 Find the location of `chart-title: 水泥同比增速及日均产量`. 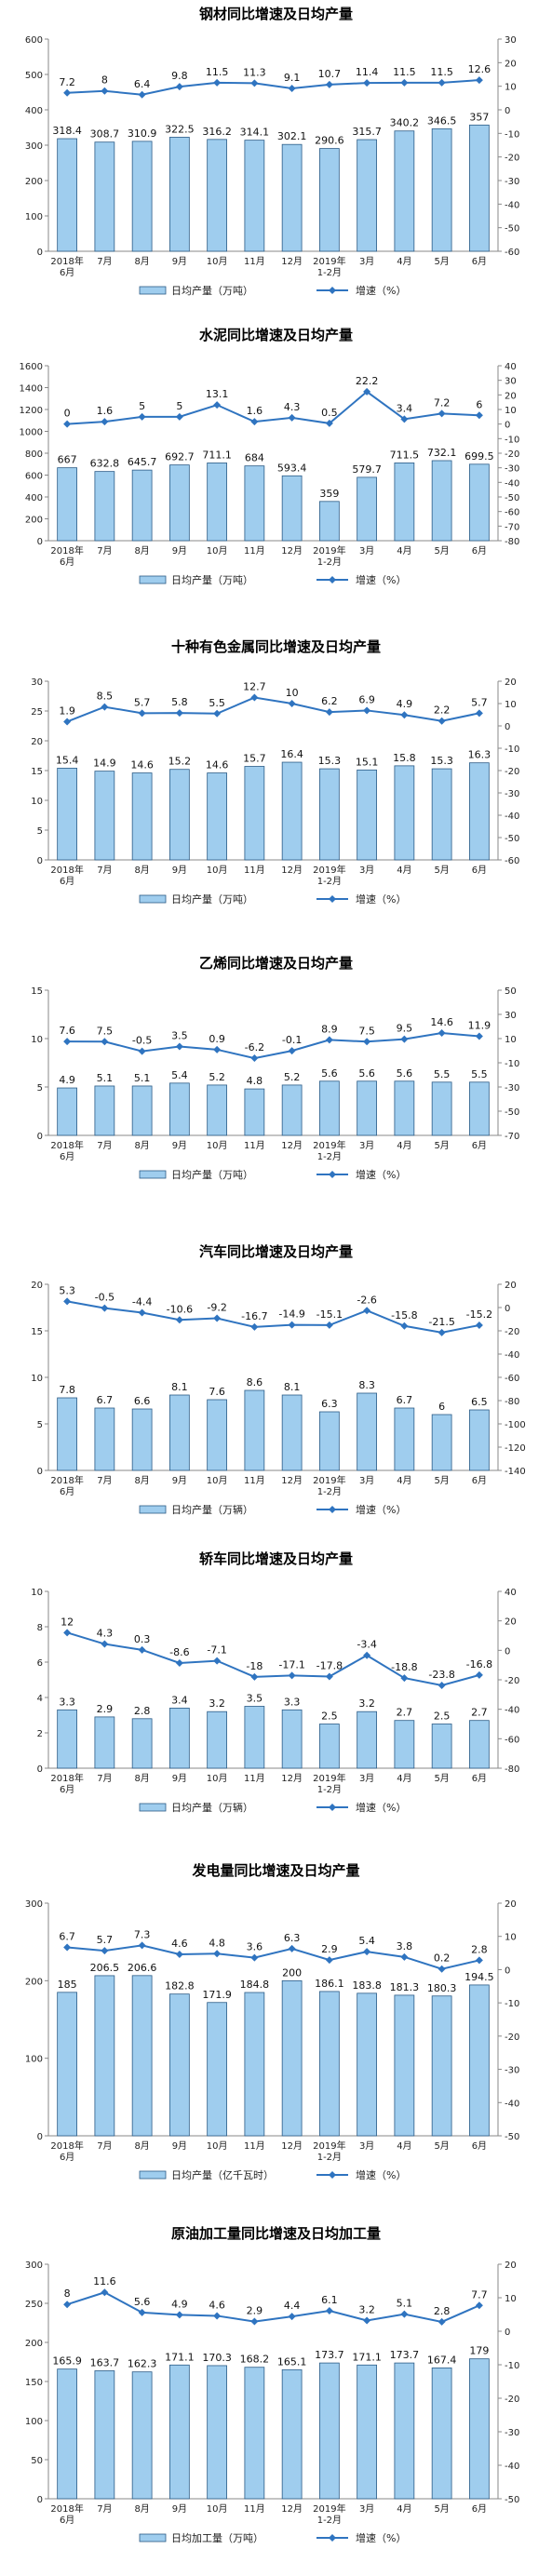

chart-title: 水泥同比增速及日均产量 is located at coordinates (275, 335).